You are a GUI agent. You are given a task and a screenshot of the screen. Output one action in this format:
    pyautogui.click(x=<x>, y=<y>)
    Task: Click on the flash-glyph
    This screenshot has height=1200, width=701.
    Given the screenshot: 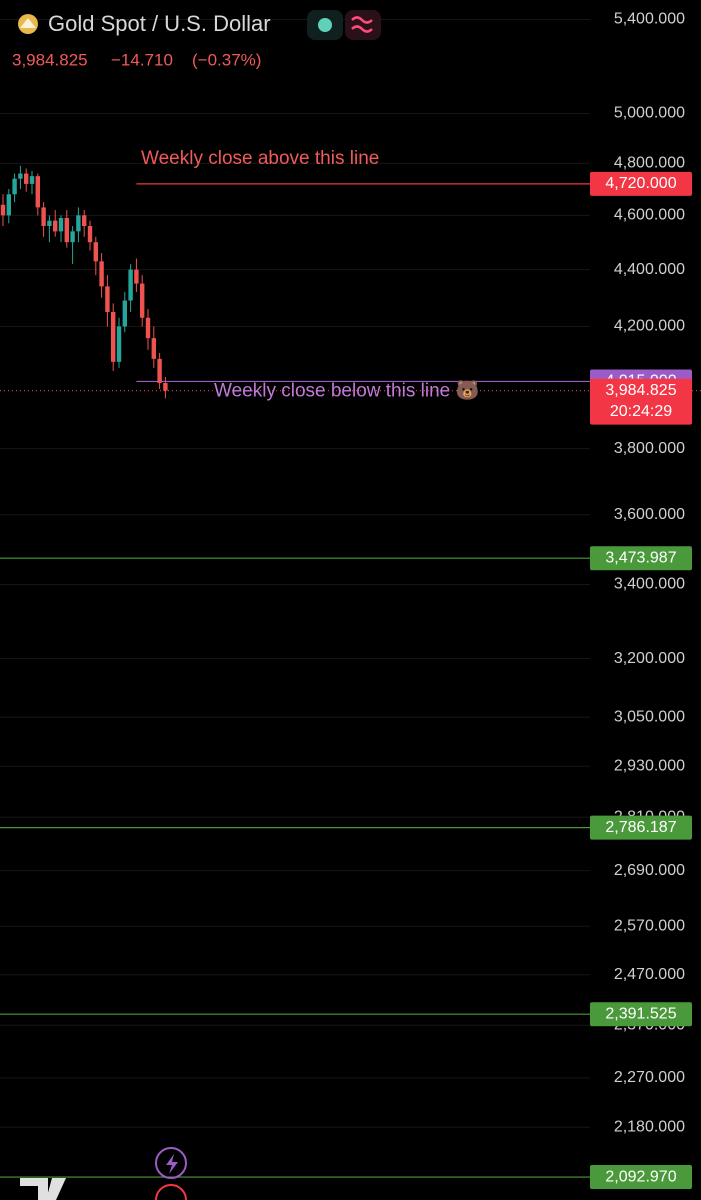 What is the action you would take?
    pyautogui.click(x=172, y=1164)
    